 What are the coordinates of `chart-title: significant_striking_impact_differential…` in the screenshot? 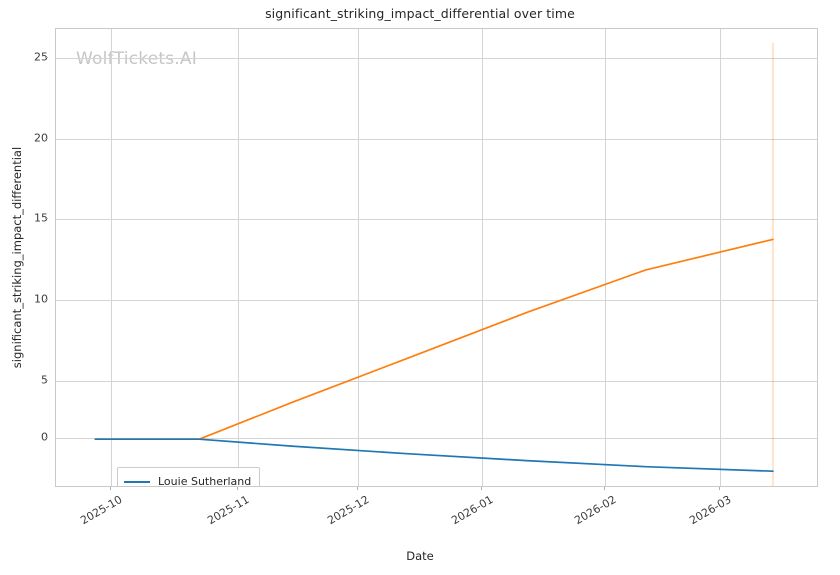 It's located at (420, 13).